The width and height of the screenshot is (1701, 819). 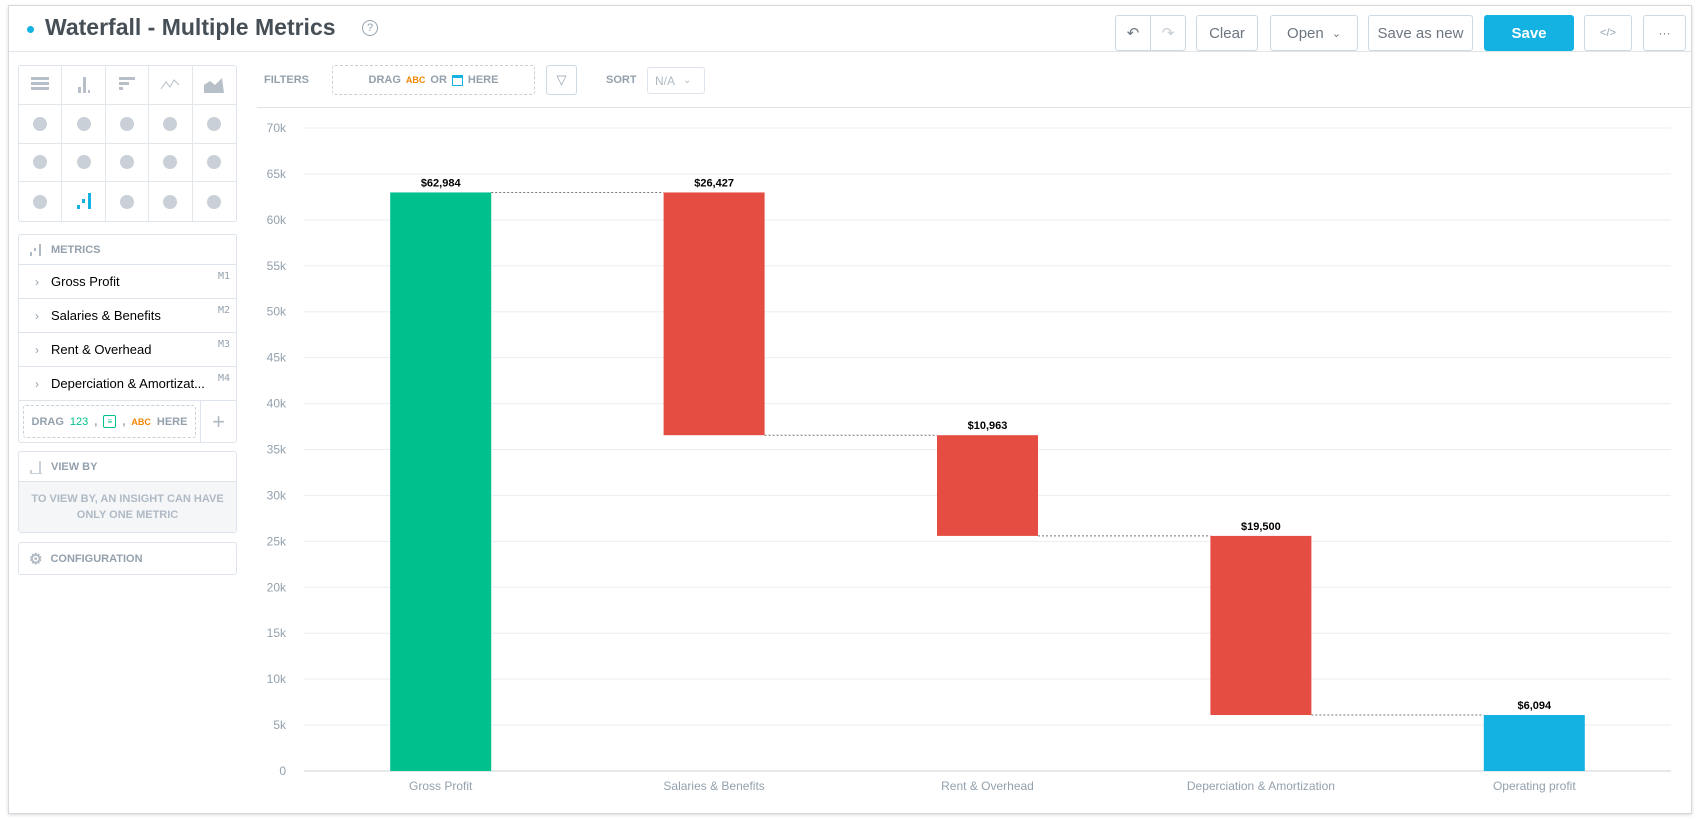 I want to click on waterfall-icon, so click(x=83, y=200).